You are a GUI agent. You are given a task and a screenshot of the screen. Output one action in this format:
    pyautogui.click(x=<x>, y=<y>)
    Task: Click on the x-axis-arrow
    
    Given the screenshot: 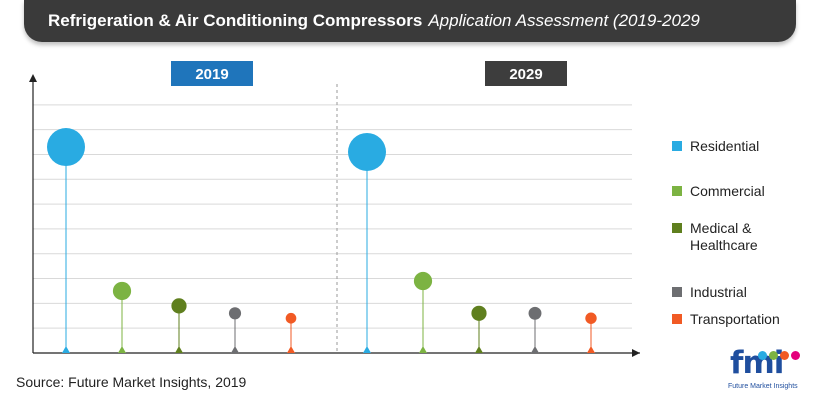 What is the action you would take?
    pyautogui.click(x=636, y=353)
    